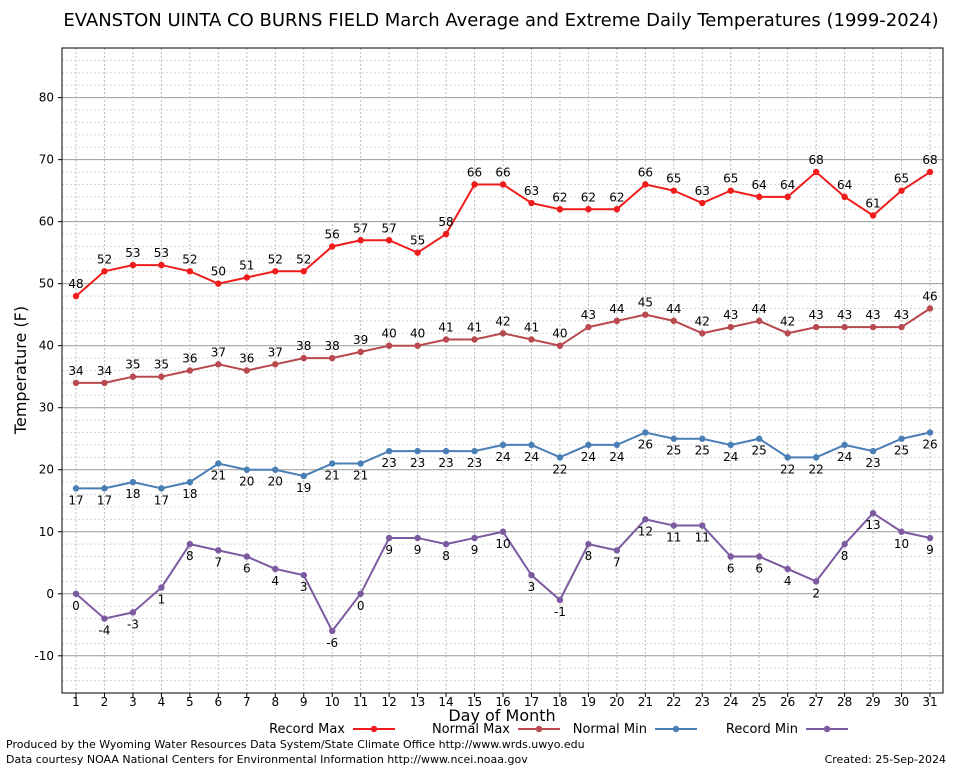  What do you see at coordinates (48, 377) in the screenshot?
I see `y-axis-ticks: -10 0 10 20 30 40 50 60 70 80` at bounding box center [48, 377].